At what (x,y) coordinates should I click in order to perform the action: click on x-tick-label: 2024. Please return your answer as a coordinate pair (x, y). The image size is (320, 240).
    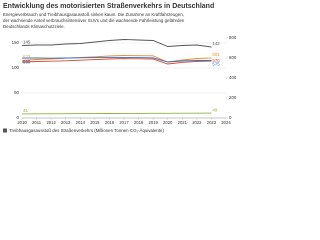
    Looking at the image, I should click on (226, 122).